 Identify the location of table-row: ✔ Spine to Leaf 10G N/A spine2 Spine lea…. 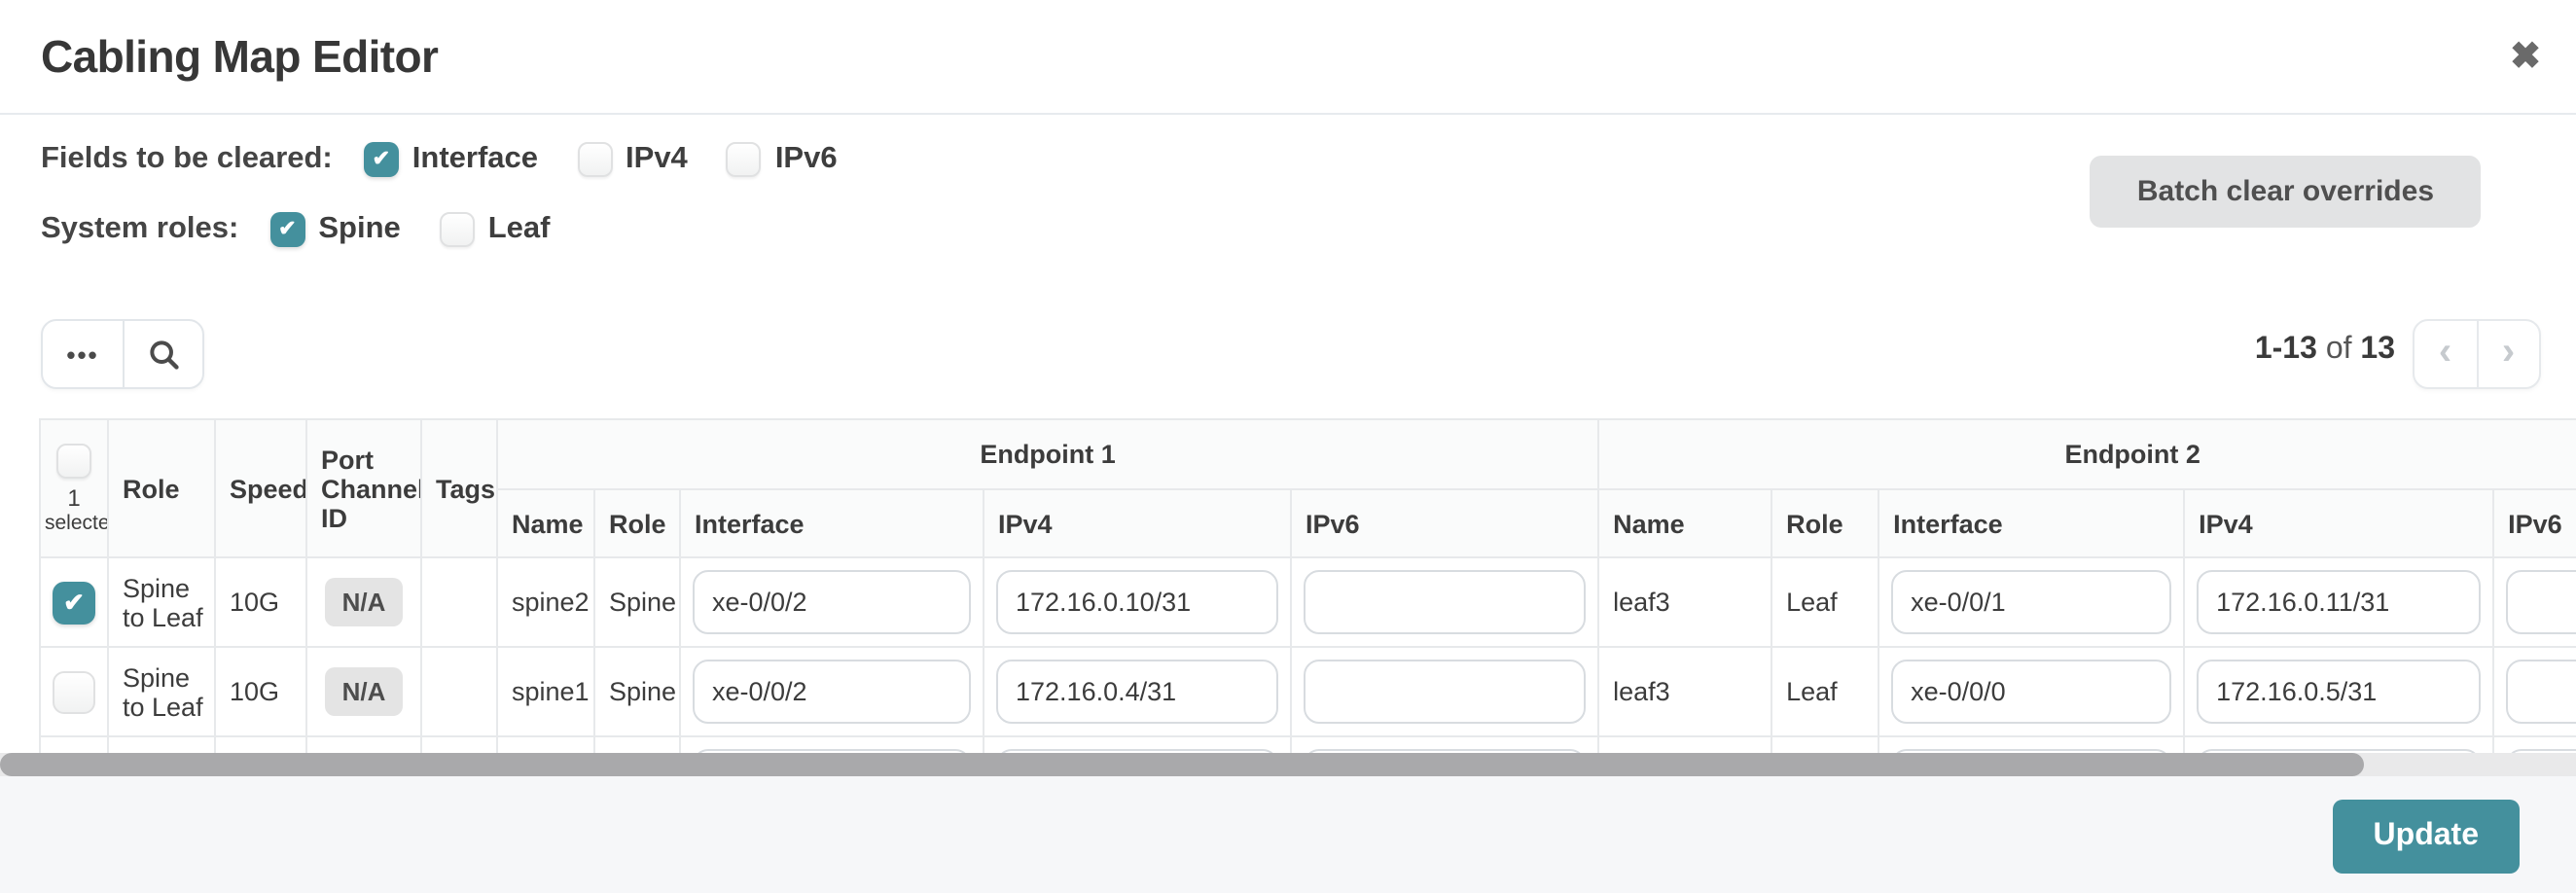
(1307, 602).